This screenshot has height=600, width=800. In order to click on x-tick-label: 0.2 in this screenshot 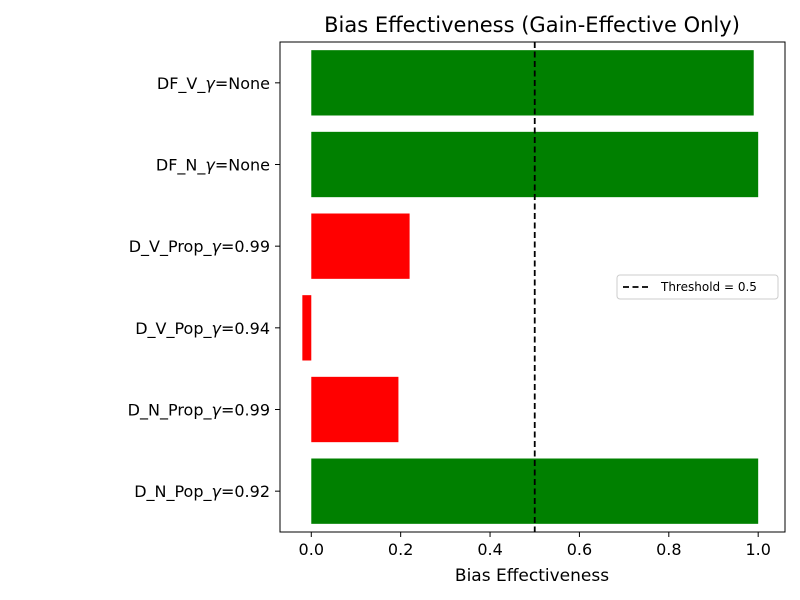, I will do `click(400, 549)`.